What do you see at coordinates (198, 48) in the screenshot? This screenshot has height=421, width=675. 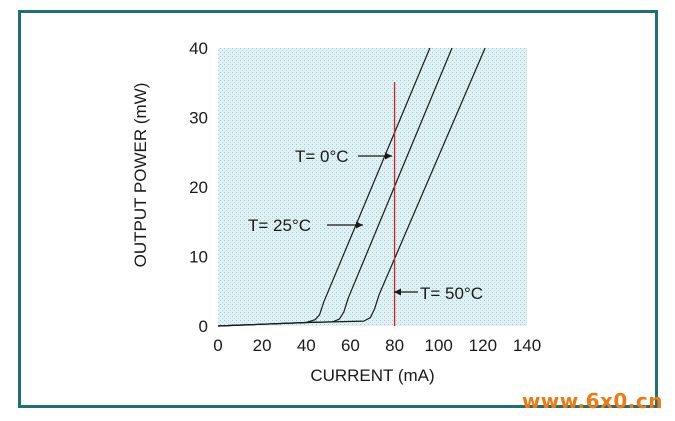 I see `y-tick-label: 40` at bounding box center [198, 48].